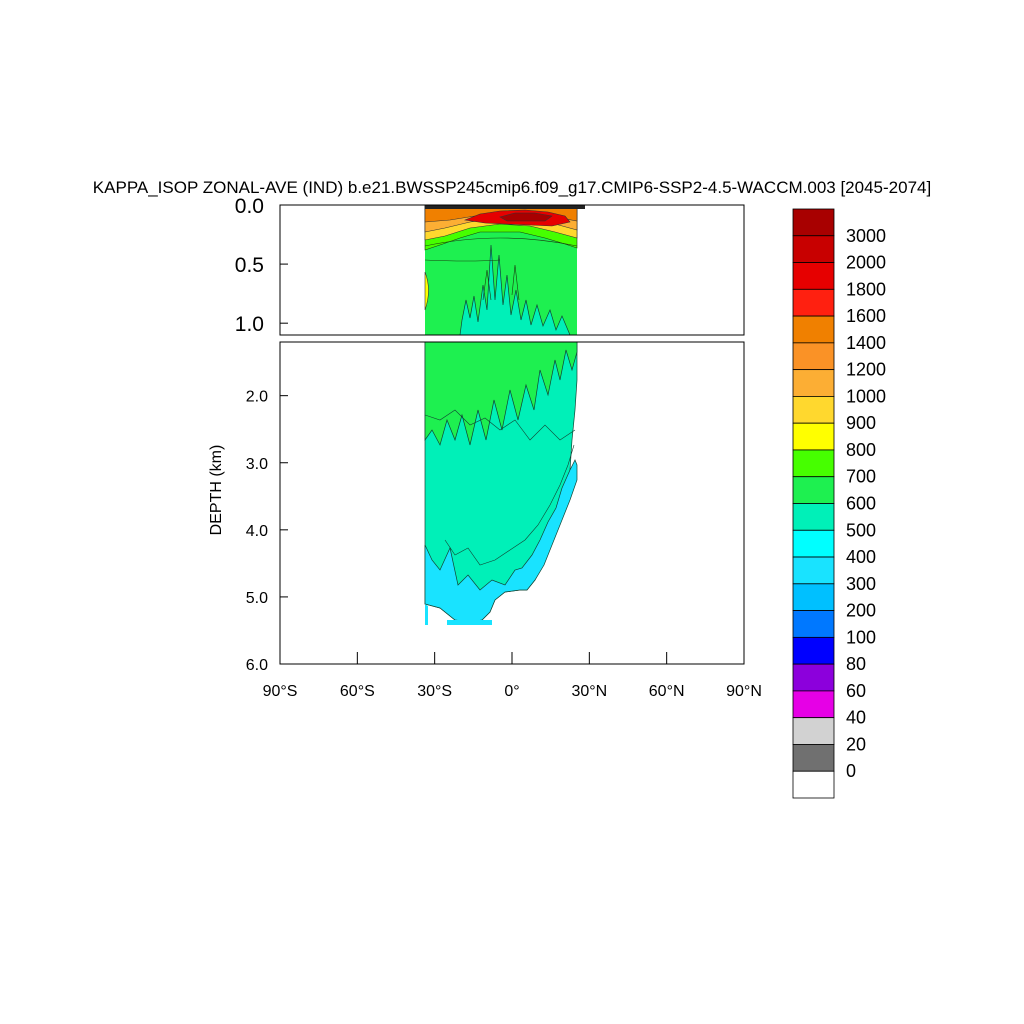 Image resolution: width=1024 pixels, height=1024 pixels. Describe the element at coordinates (667, 691) in the screenshot. I see `x-tick-label: 60°N` at that location.